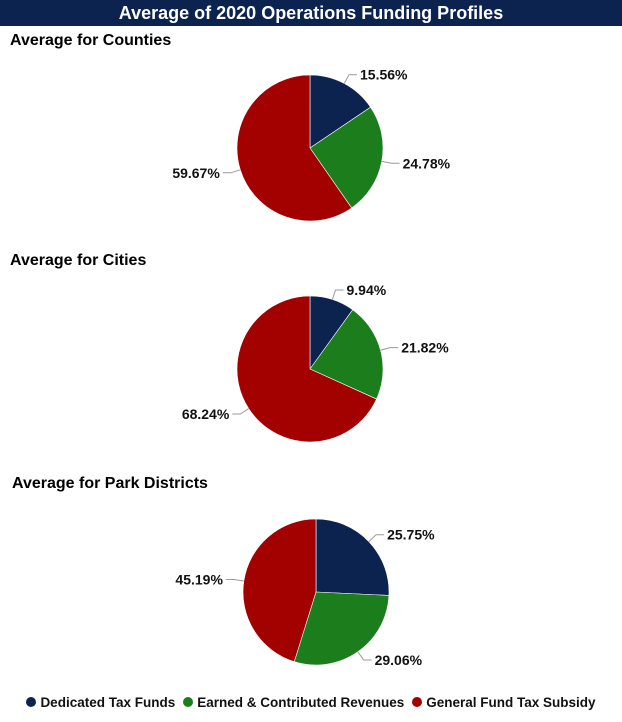 This screenshot has height=722, width=622. I want to click on chart-title-park-districts: Average for Park Districts, so click(110, 483).